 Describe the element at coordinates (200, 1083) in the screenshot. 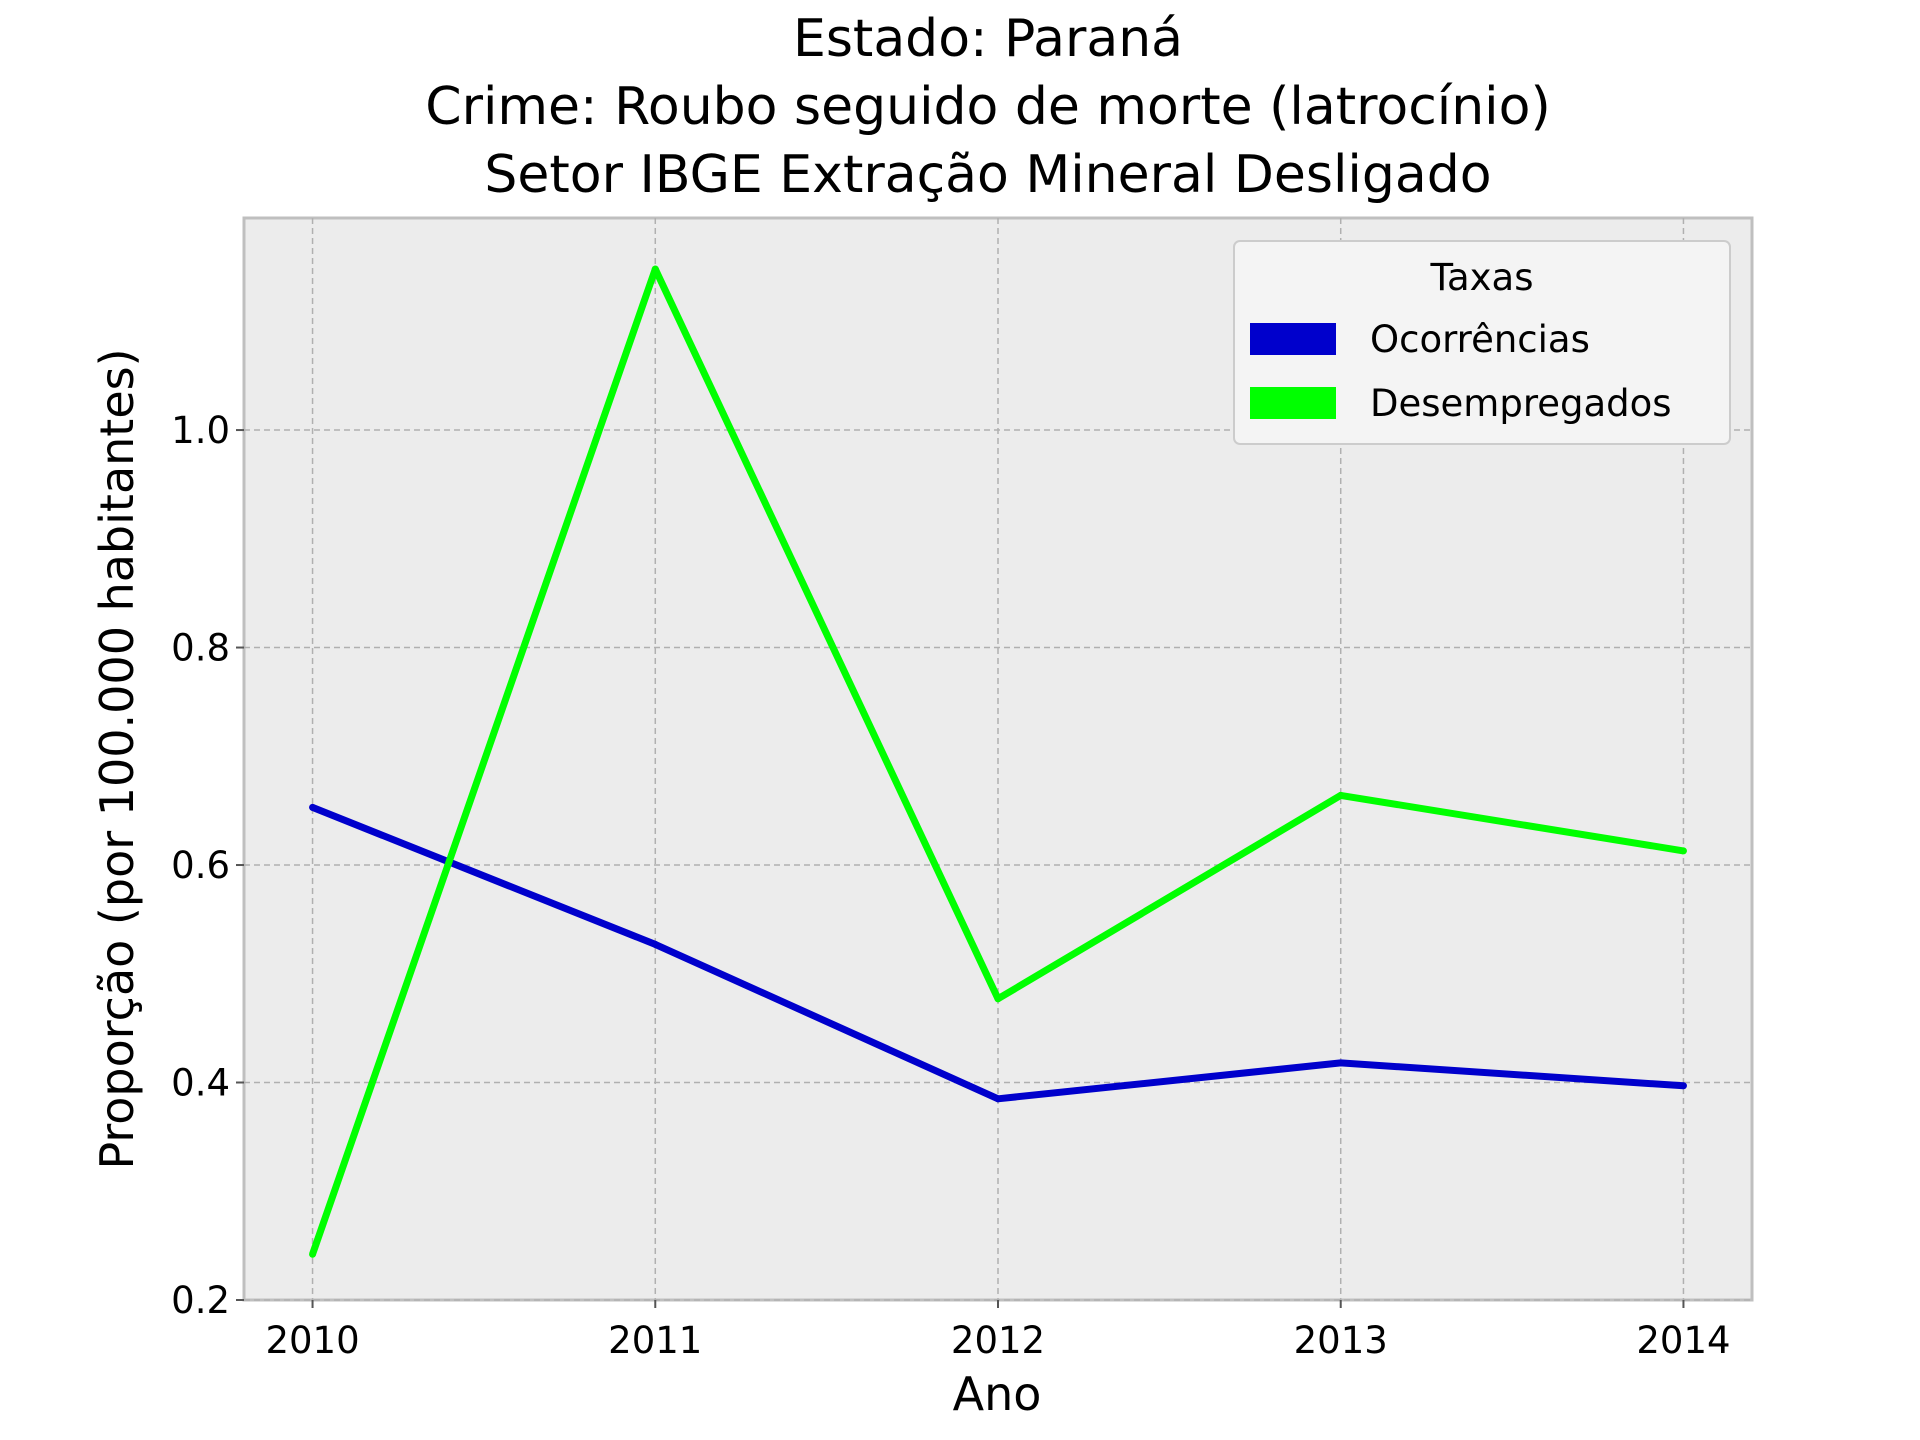

I see `y-tick-label: 0.4` at that location.